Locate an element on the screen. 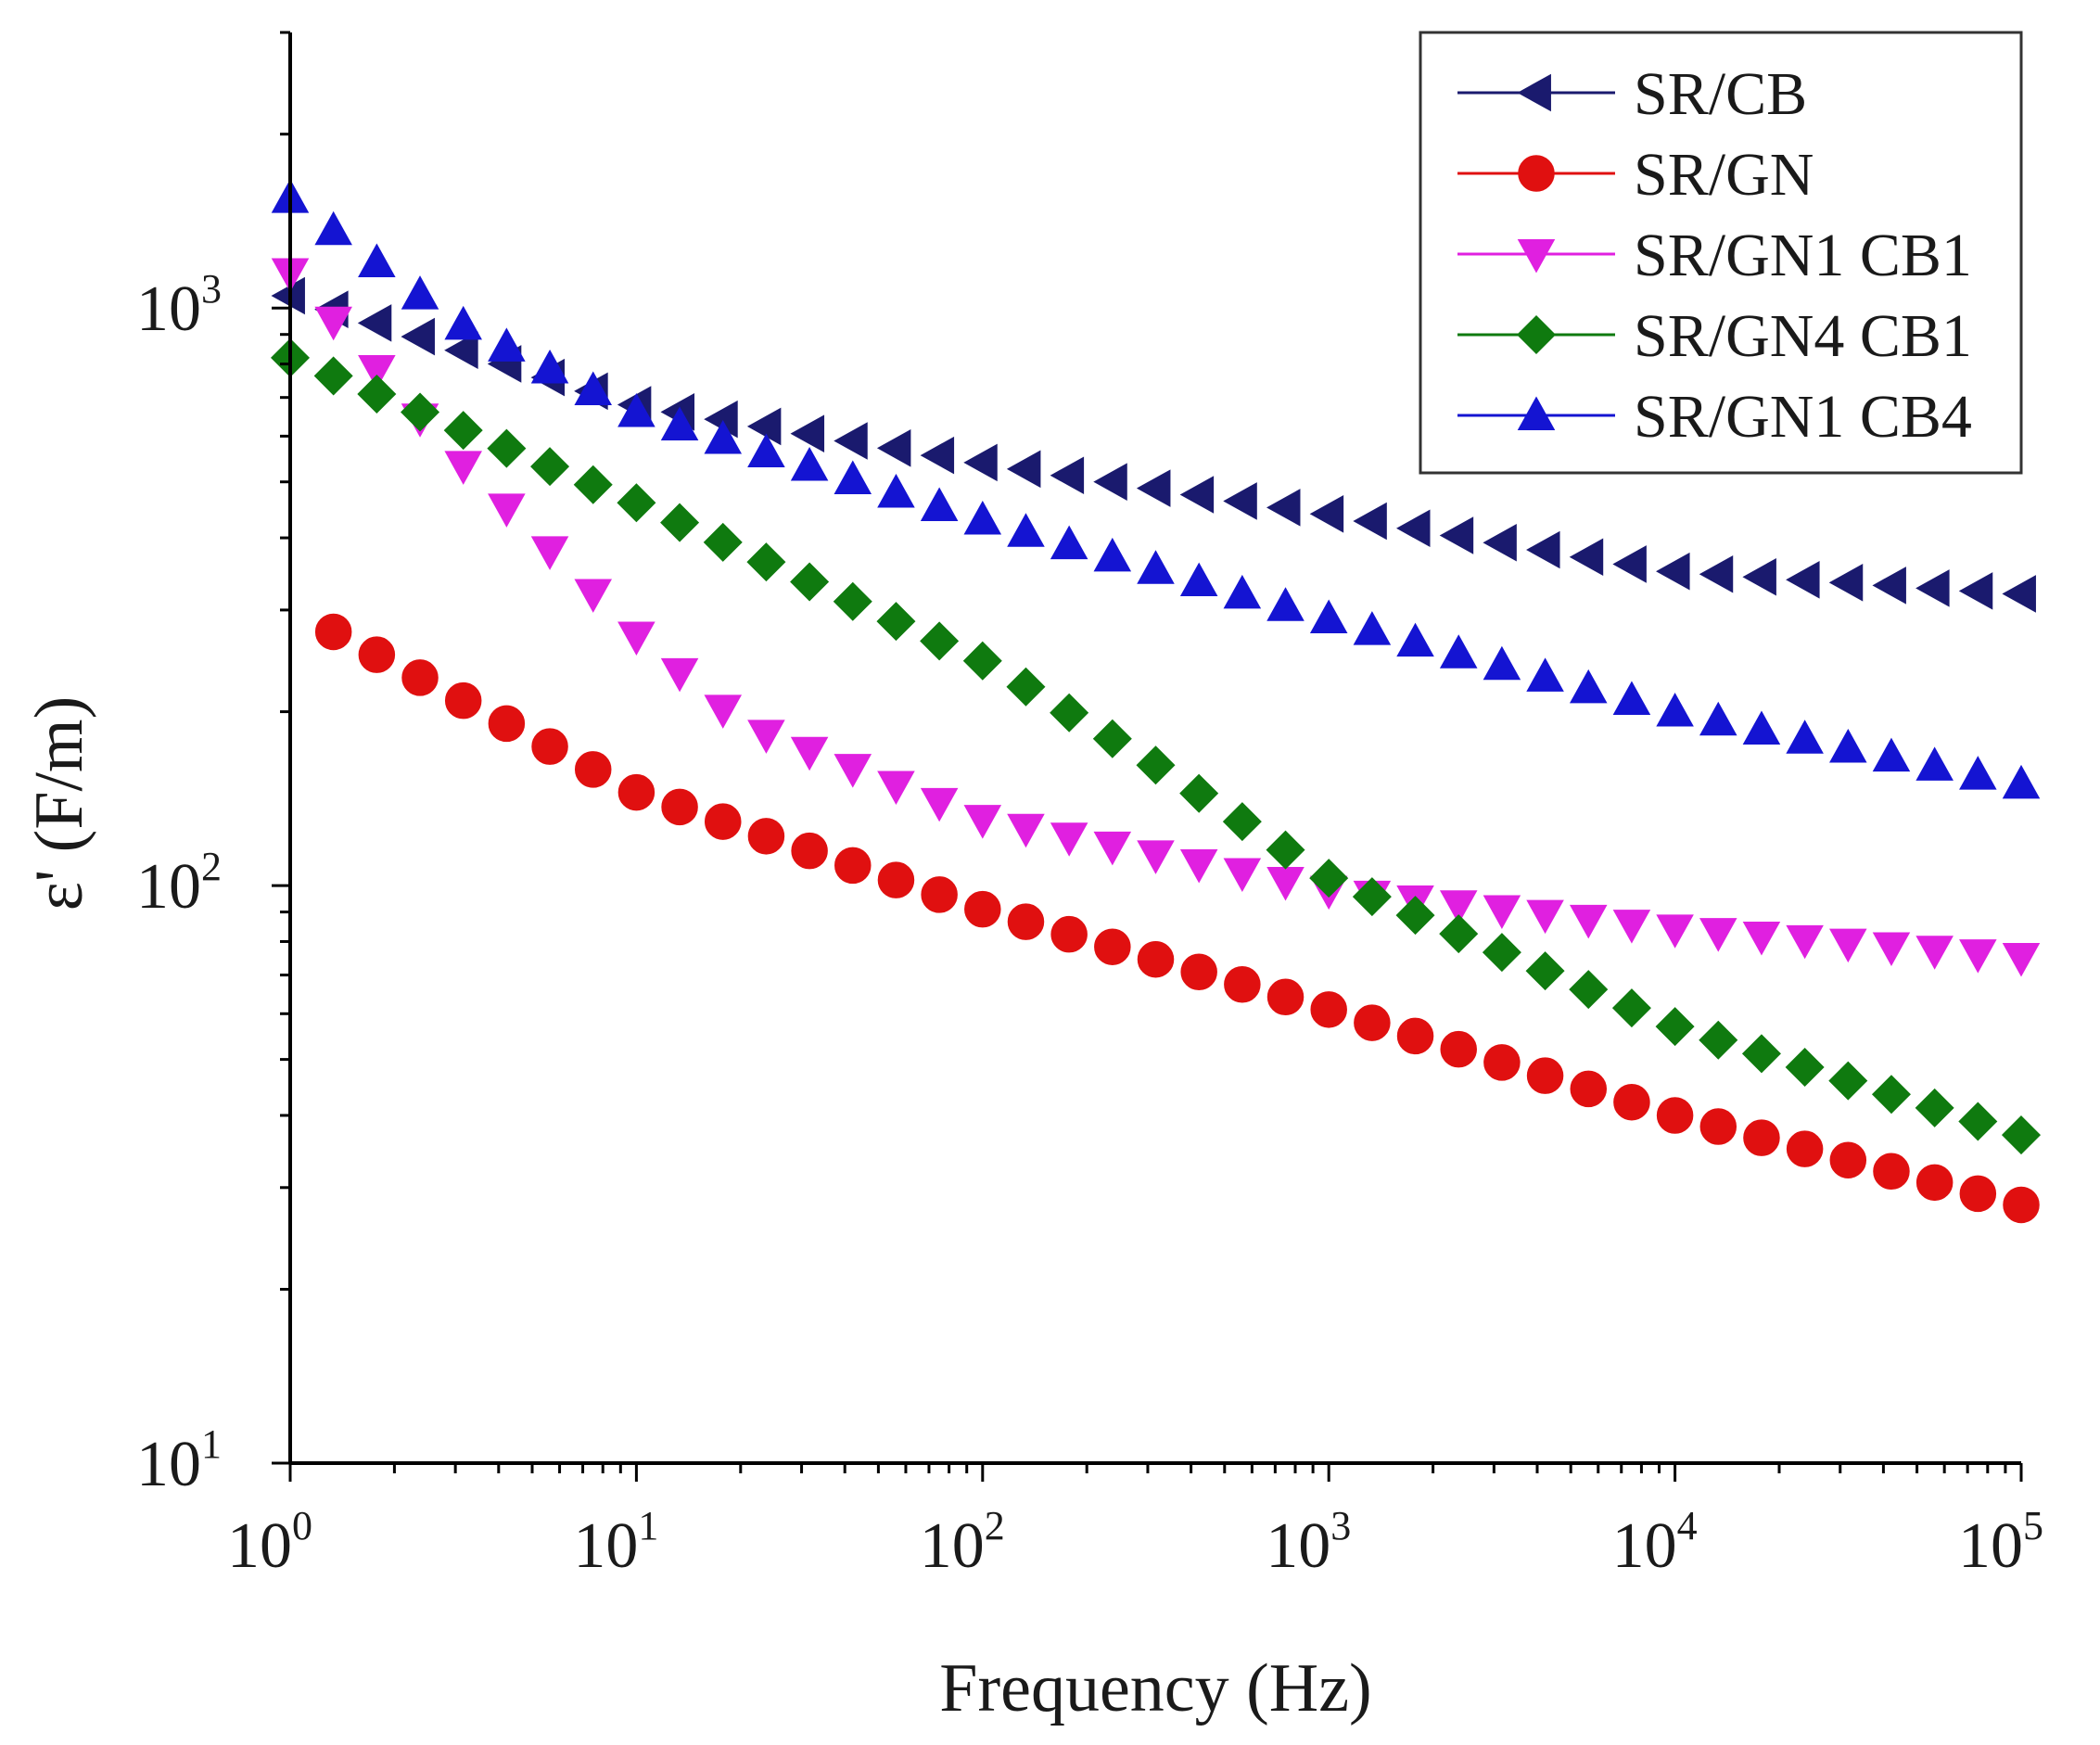 Image resolution: width=2100 pixels, height=1745 pixels. legend-item: SR/GN1 CB1 is located at coordinates (1714, 255).